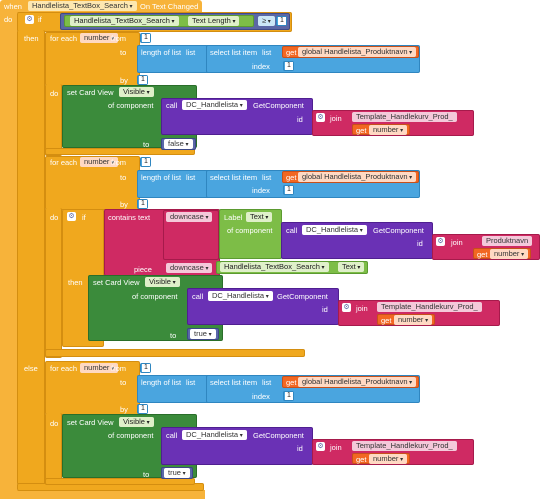  What do you see at coordinates (404, 117) in the screenshot?
I see `set-card-1-template: Template_Handlekurv_Prod_` at bounding box center [404, 117].